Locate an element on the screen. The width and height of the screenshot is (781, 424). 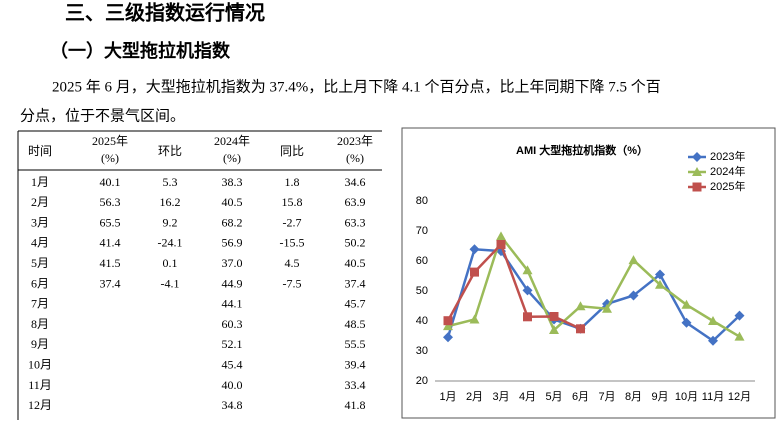
table-header: 2024年 is located at coordinates (232, 141).